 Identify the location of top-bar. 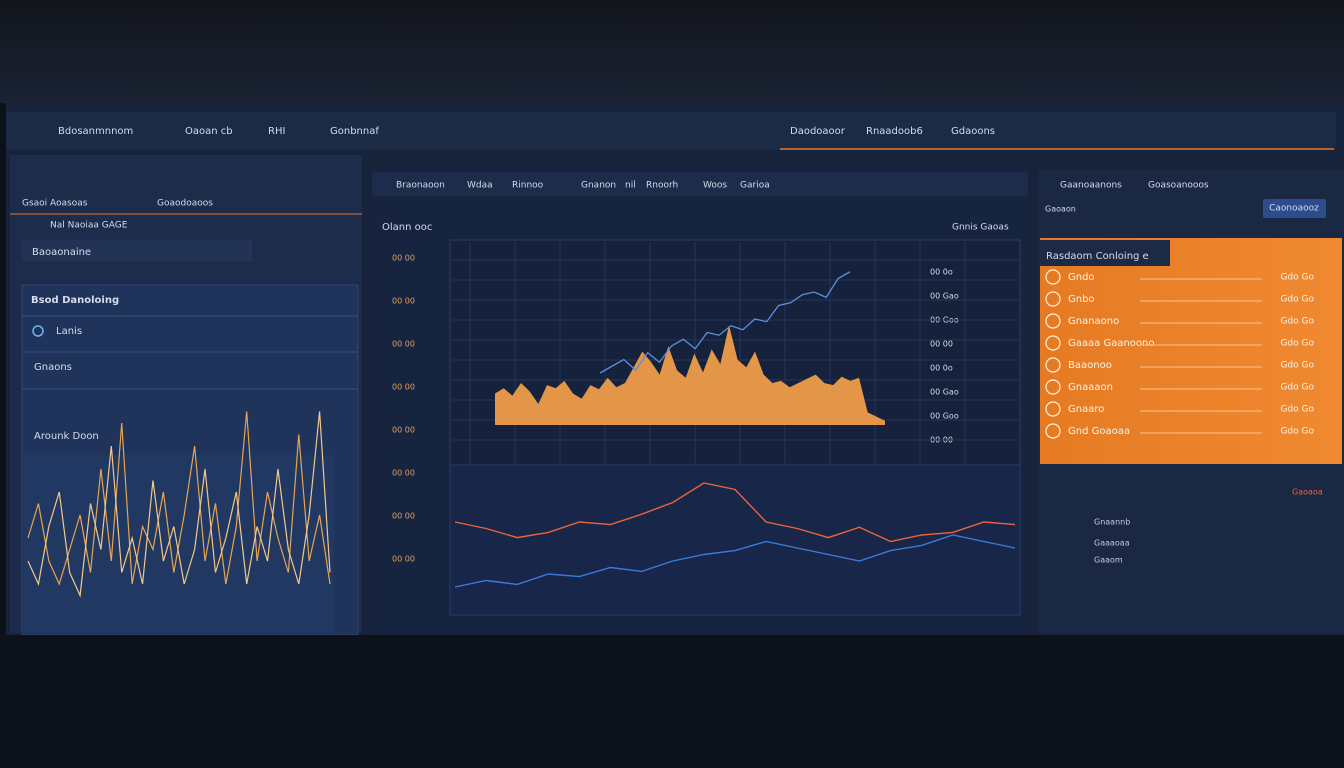
(671, 131).